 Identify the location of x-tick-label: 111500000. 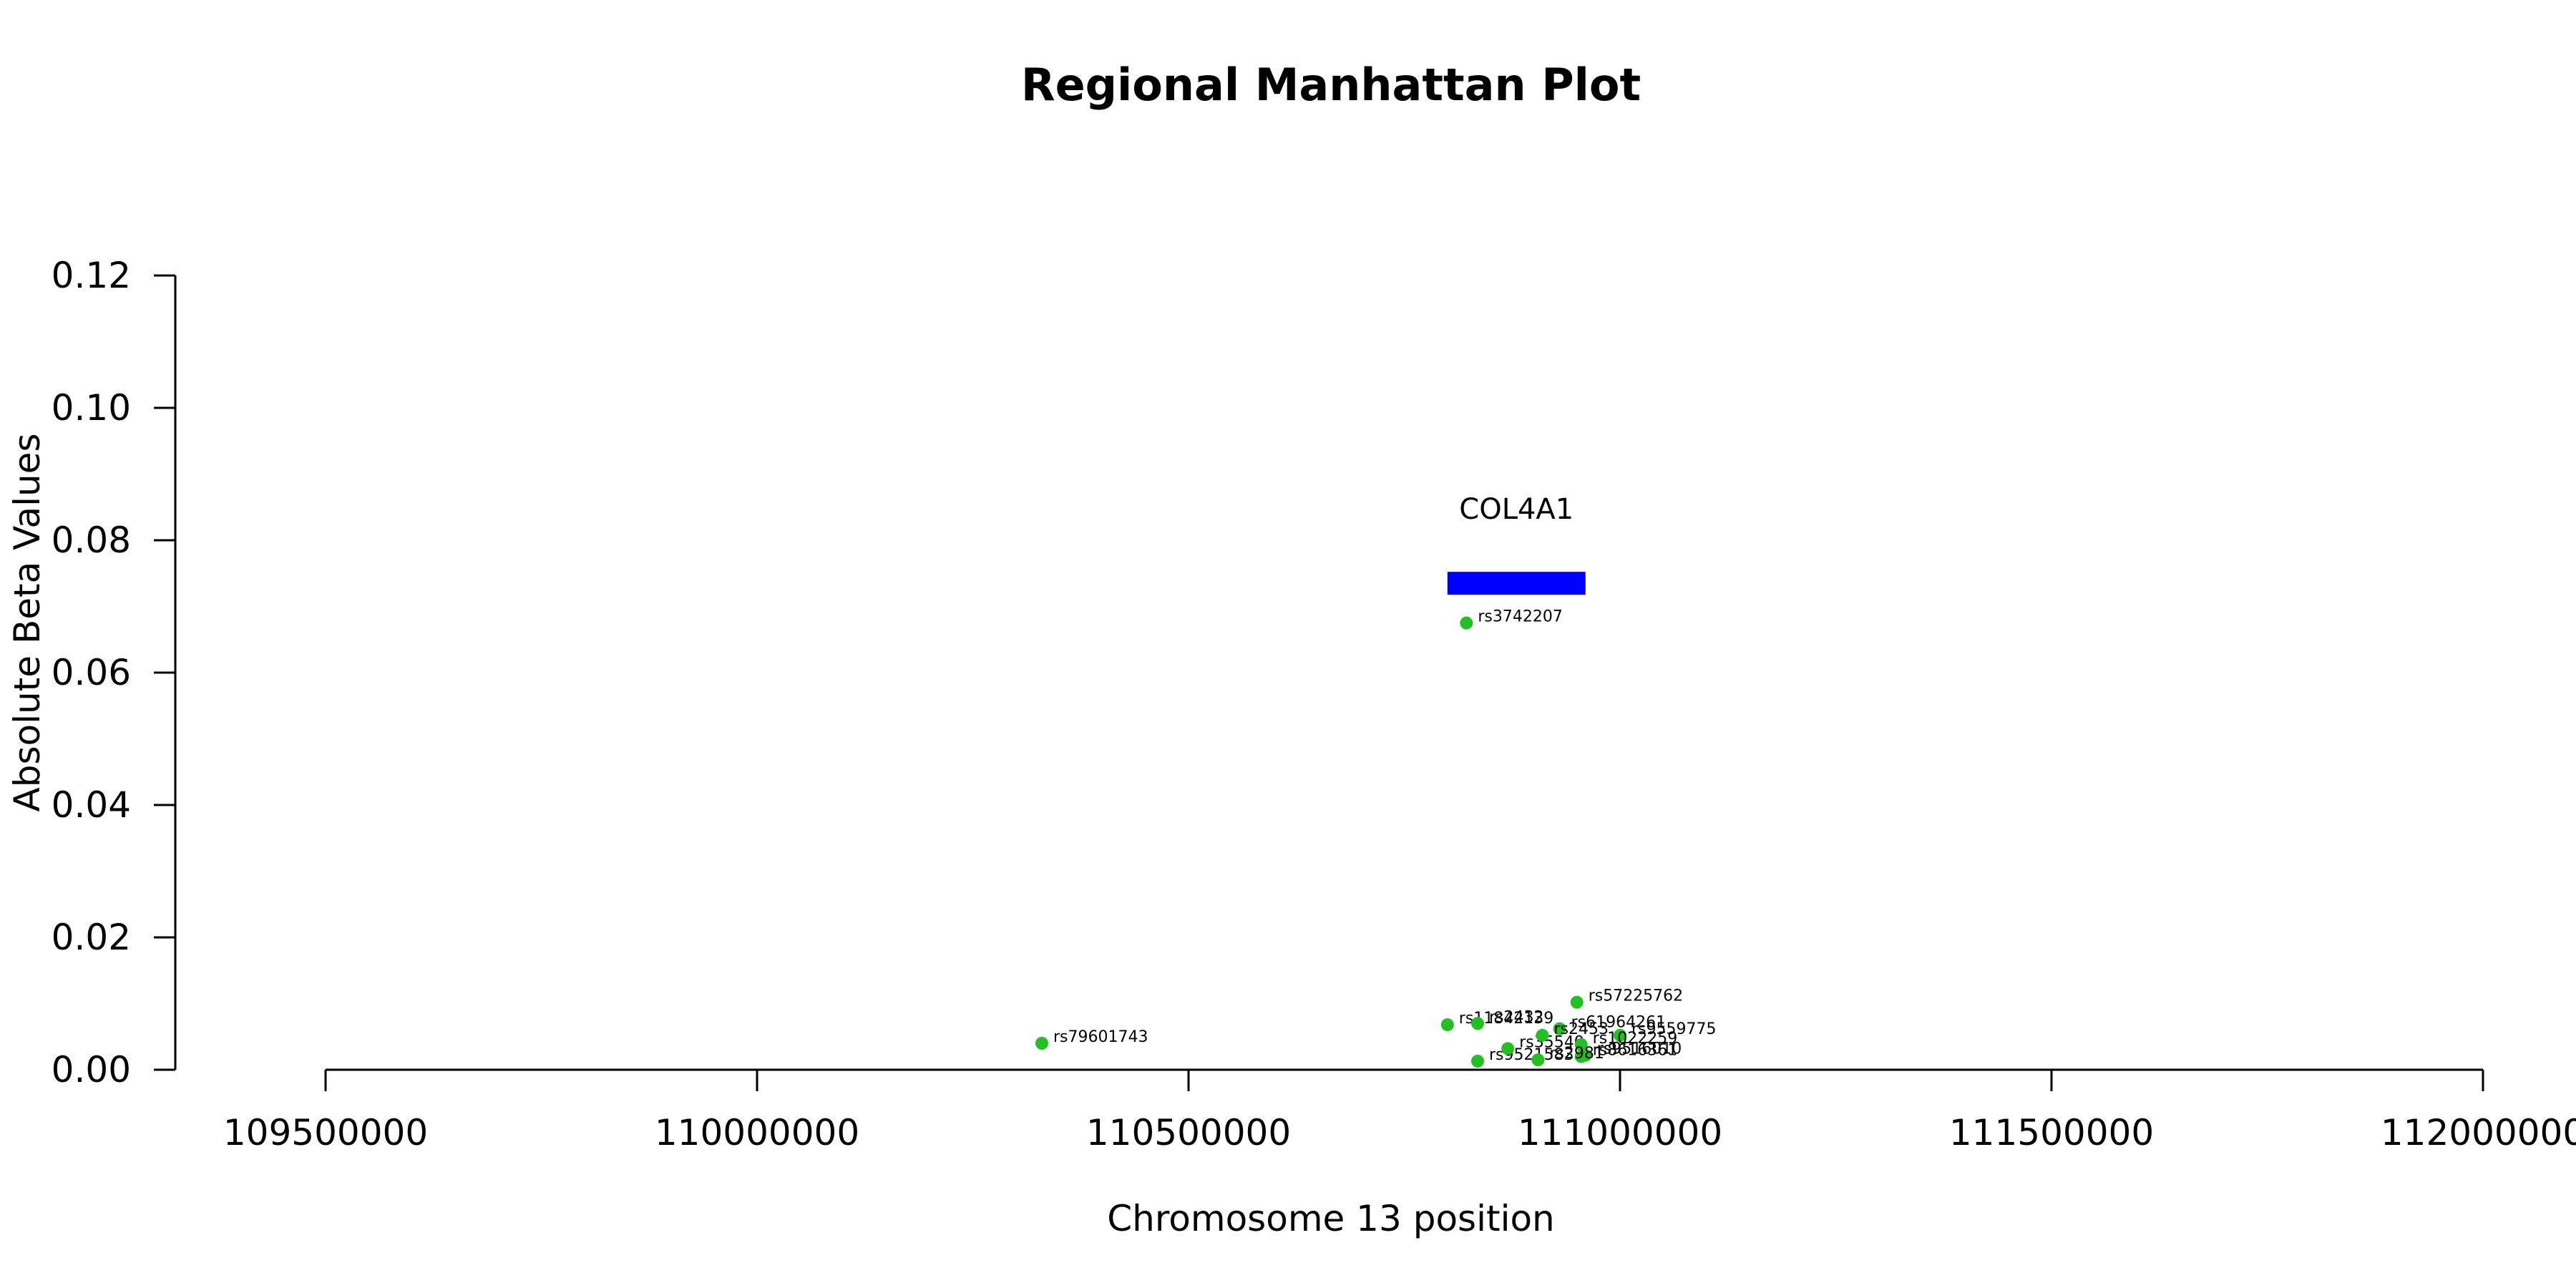
(2051, 1132).